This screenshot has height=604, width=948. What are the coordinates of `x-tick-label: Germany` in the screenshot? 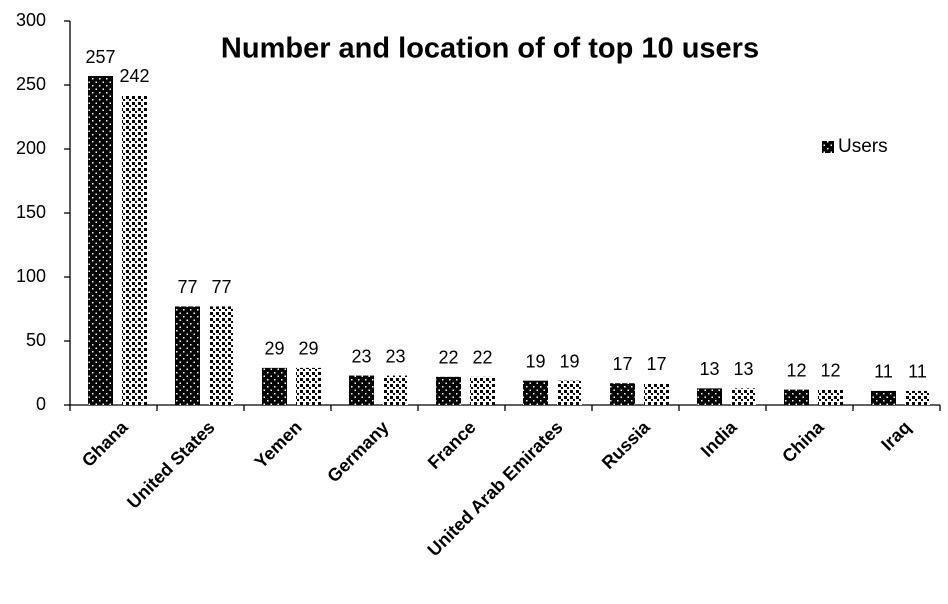 It's located at (357, 451).